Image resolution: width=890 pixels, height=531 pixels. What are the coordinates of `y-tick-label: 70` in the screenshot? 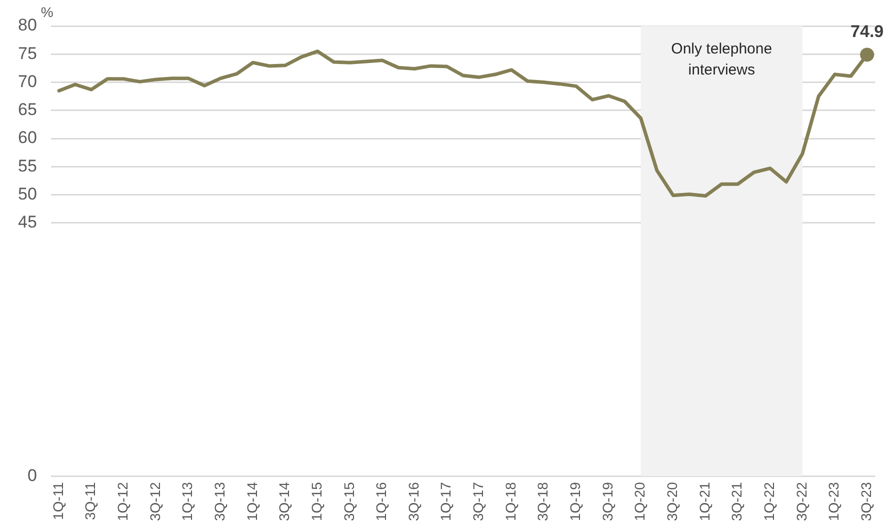 It's located at (27, 81).